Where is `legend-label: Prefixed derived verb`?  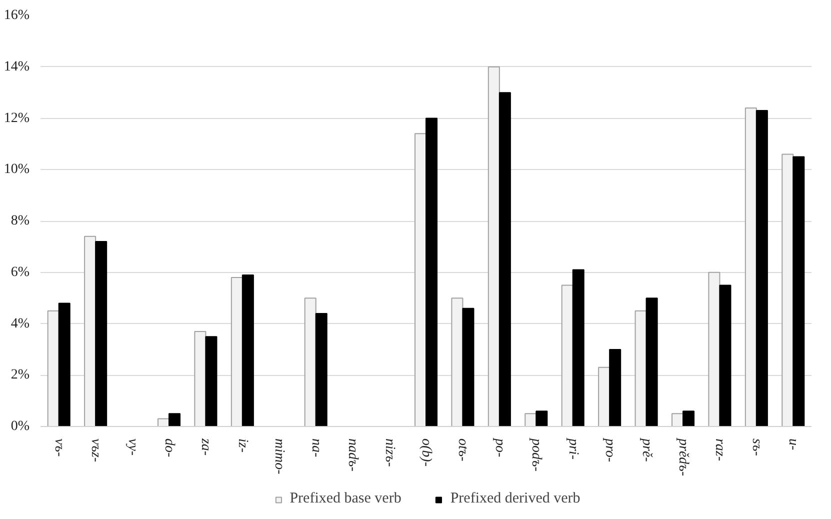
legend-label: Prefixed derived verb is located at coordinates (515, 499).